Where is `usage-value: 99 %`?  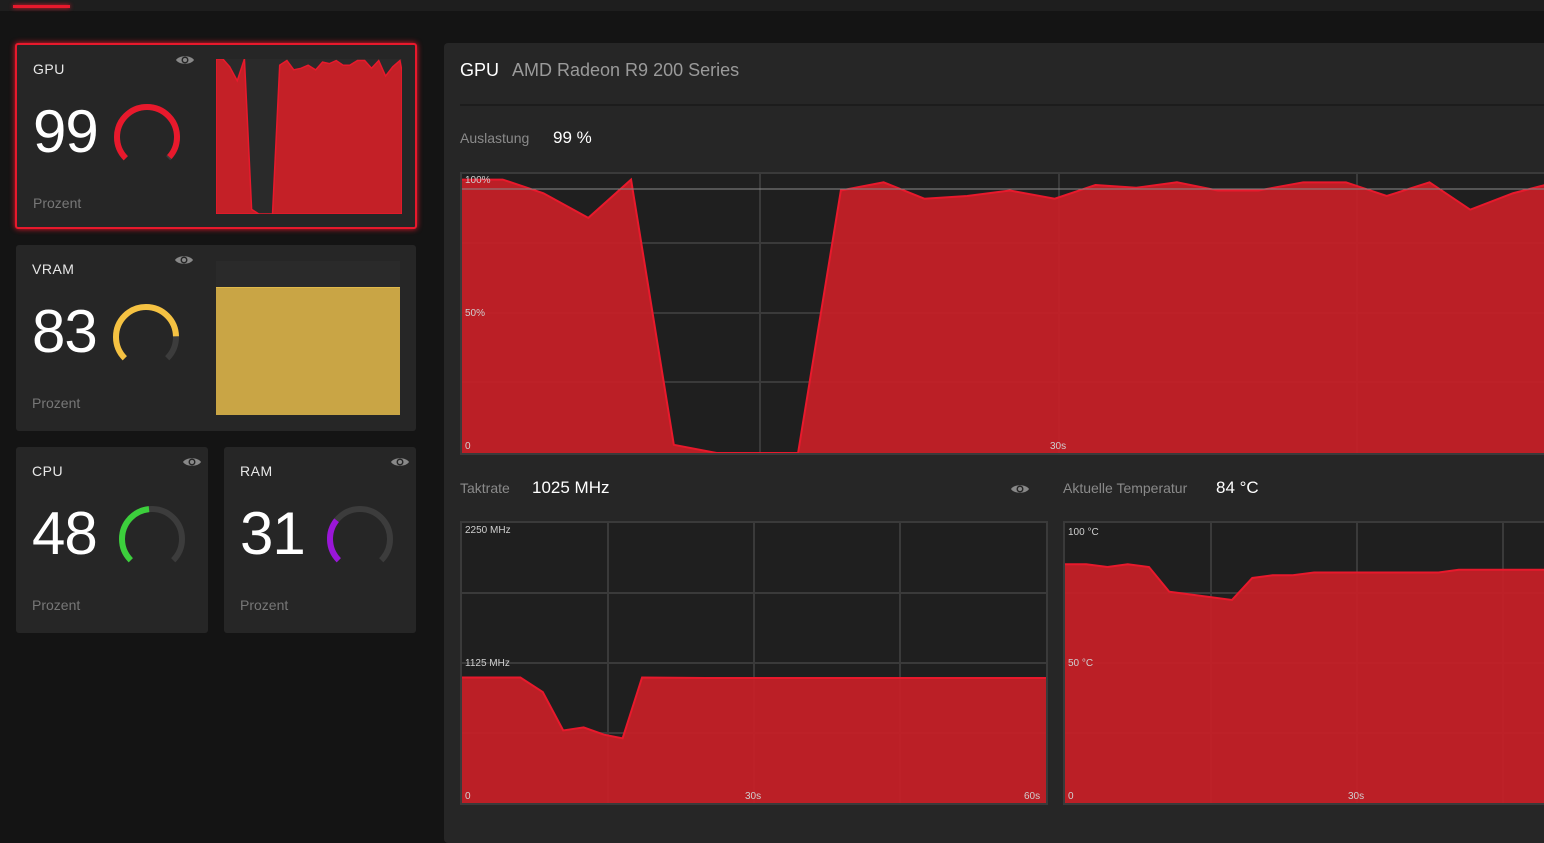
usage-value: 99 % is located at coordinates (572, 137).